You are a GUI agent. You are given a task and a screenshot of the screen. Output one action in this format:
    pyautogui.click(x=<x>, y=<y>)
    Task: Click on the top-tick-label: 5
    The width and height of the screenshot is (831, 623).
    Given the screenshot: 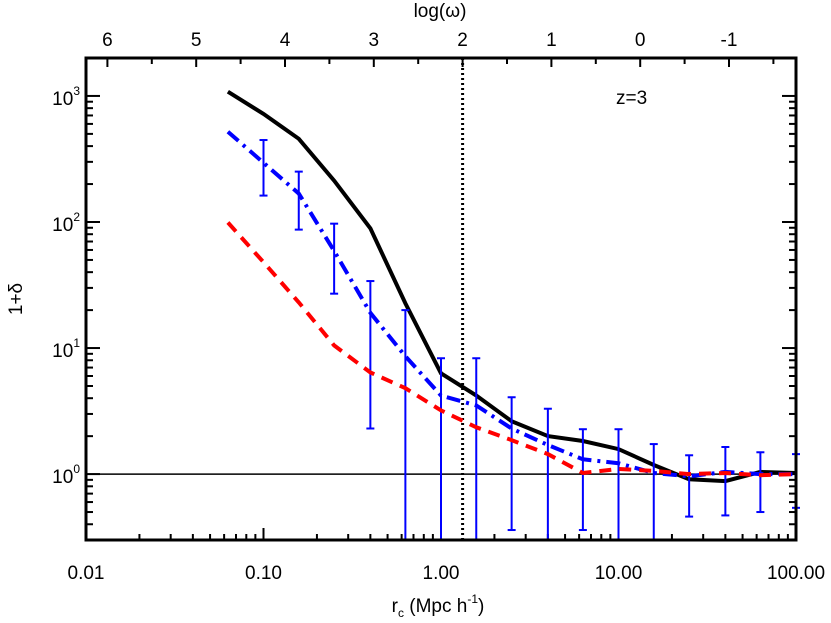 What is the action you would take?
    pyautogui.click(x=196, y=40)
    